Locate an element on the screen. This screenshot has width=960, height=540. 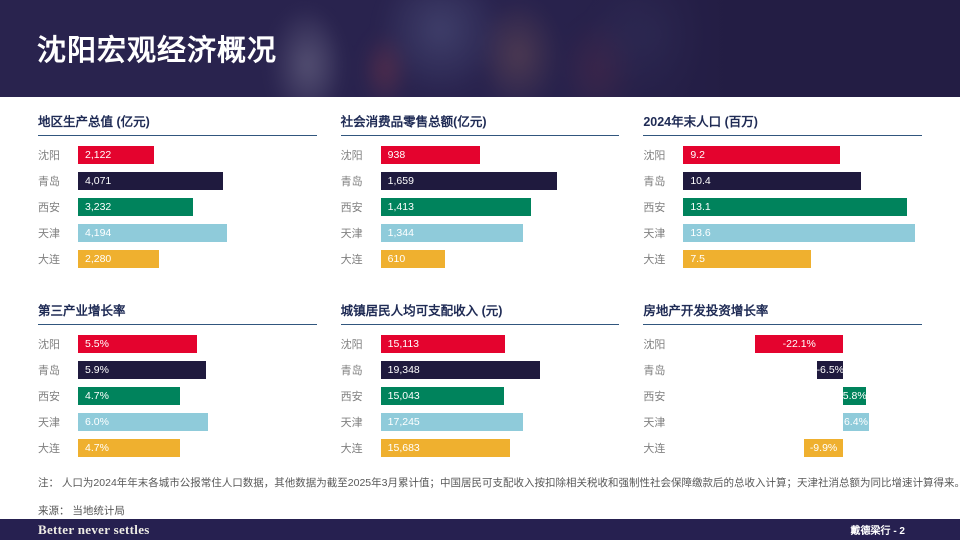
chart-row: 西安 1,413 is located at coordinates (480, 207).